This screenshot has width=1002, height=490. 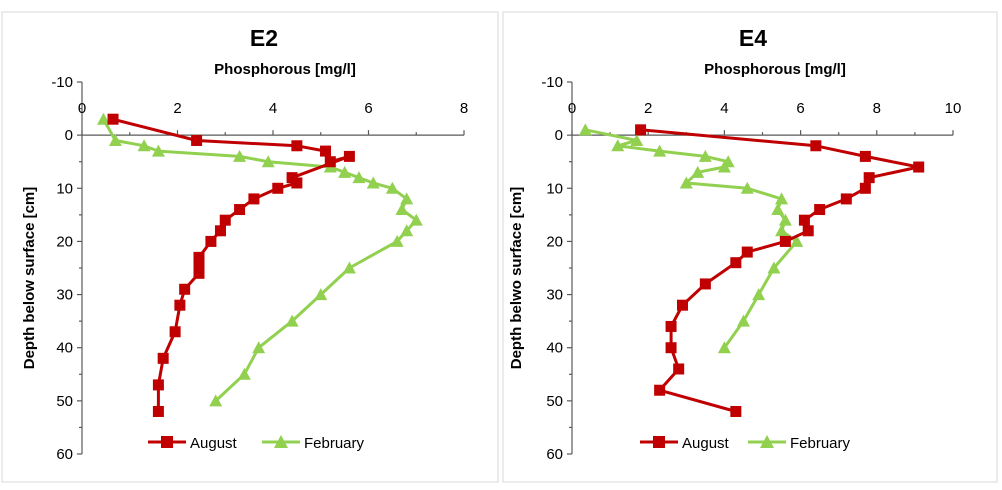 What do you see at coordinates (29, 278) in the screenshot?
I see `y-axis-label: Depth below surface [cm]` at bounding box center [29, 278].